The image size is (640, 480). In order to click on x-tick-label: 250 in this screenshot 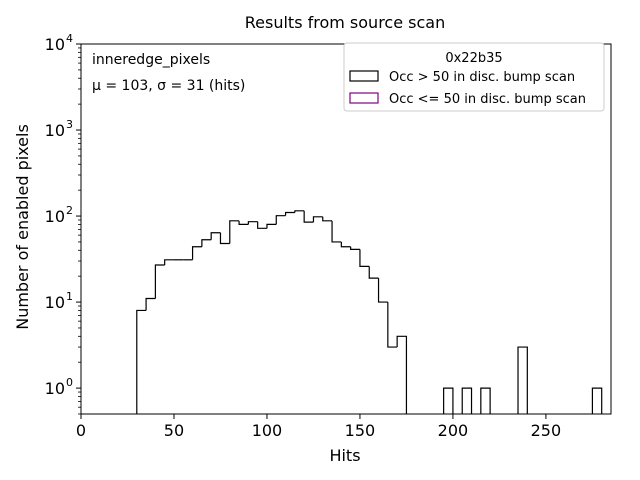, I will do `click(546, 430)`.